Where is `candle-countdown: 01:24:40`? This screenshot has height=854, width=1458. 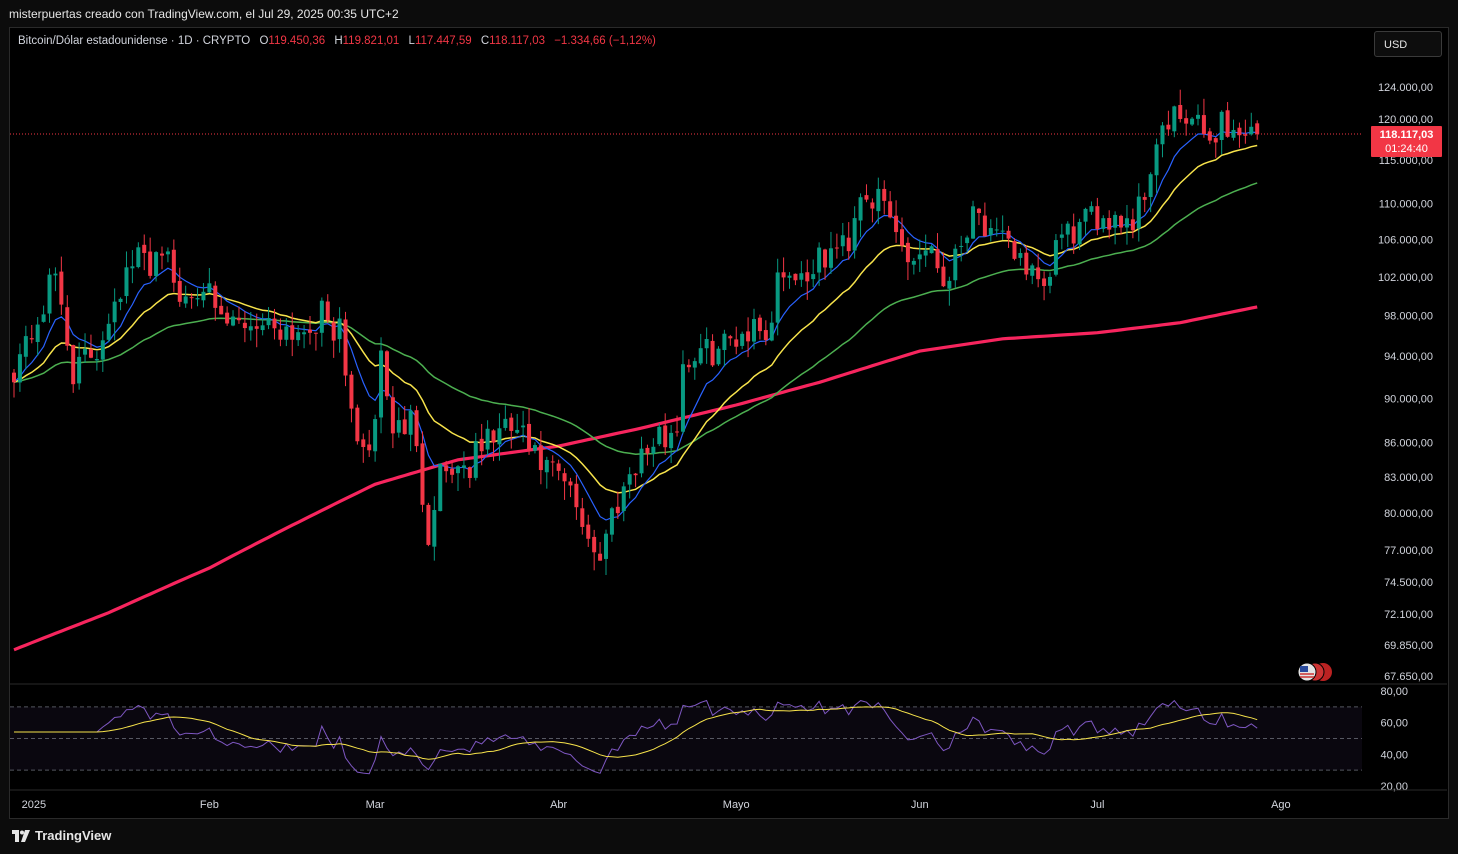 candle-countdown: 01:24:40 is located at coordinates (1406, 149).